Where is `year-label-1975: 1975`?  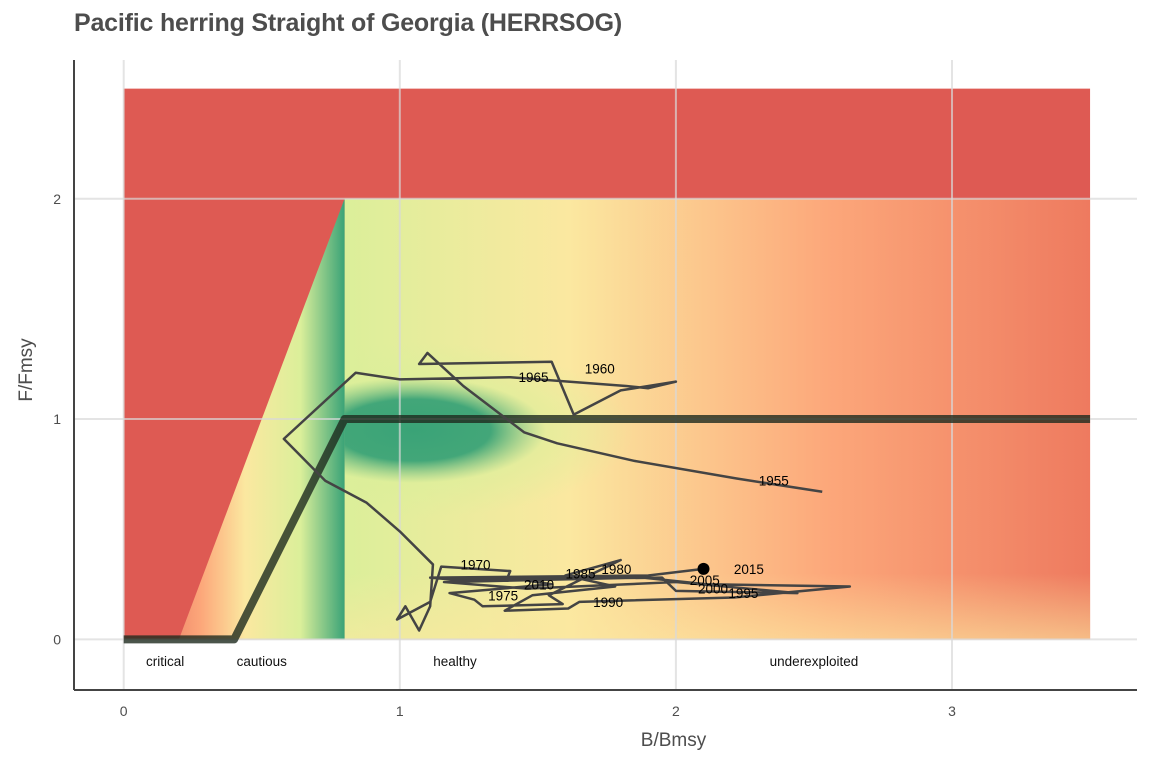 year-label-1975: 1975 is located at coordinates (503, 595).